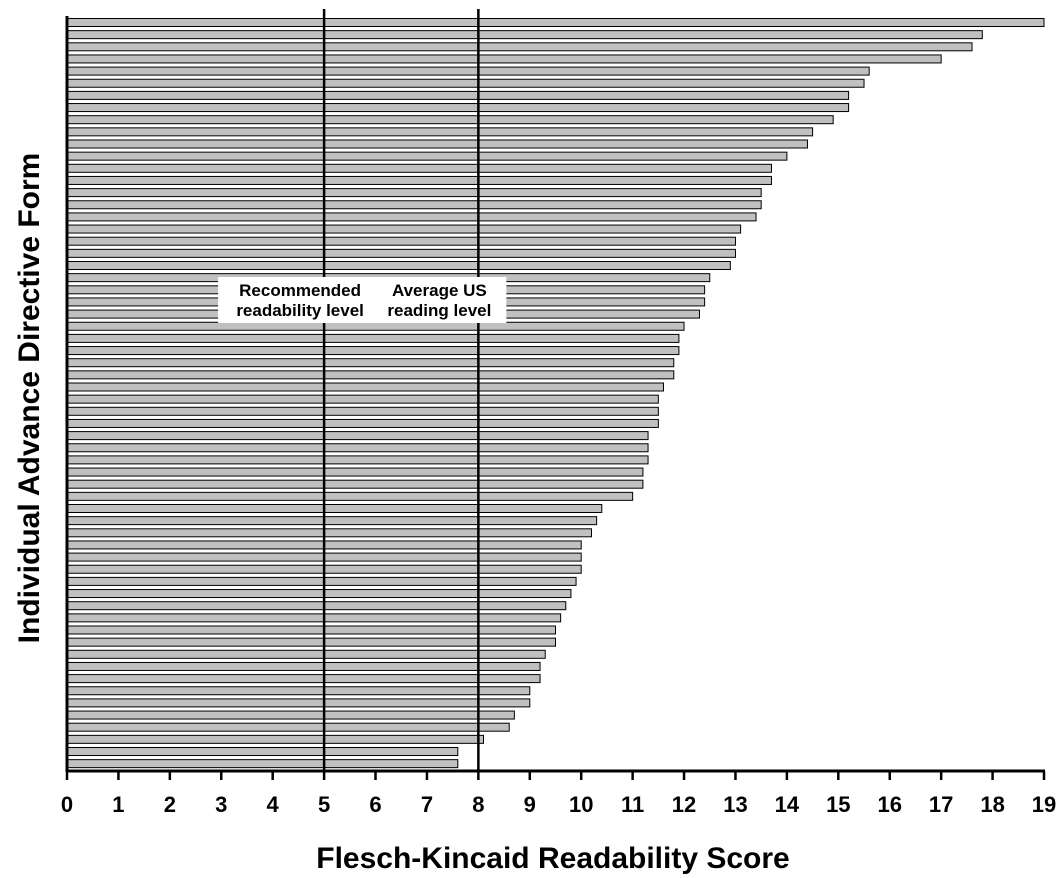  What do you see at coordinates (530, 804) in the screenshot?
I see `x-tick-label-9: 9` at bounding box center [530, 804].